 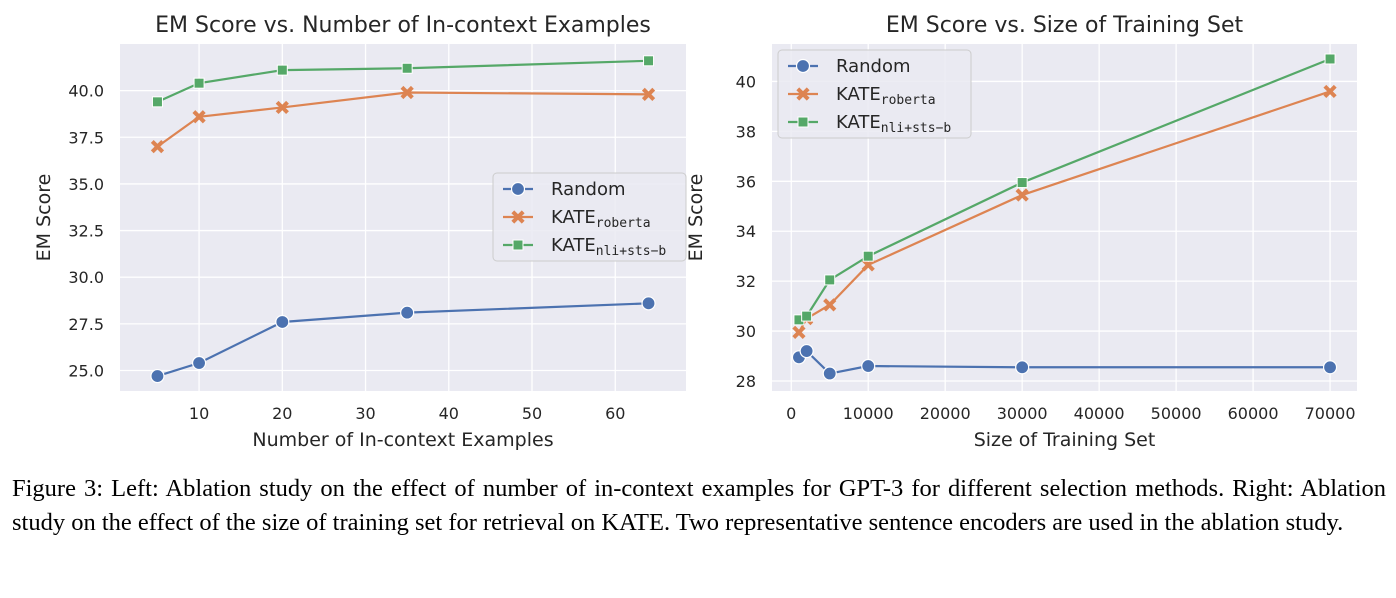 I want to click on series-kate-nli, so click(x=403, y=81).